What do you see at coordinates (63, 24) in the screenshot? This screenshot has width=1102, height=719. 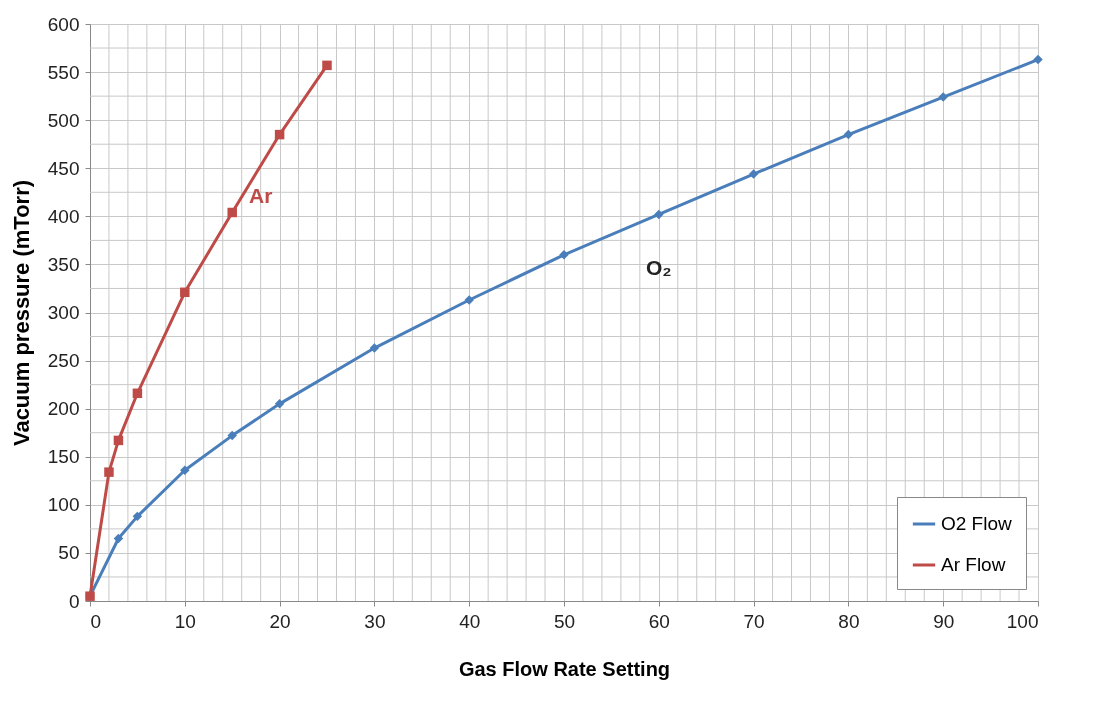 I see `y-tick-label: 600` at bounding box center [63, 24].